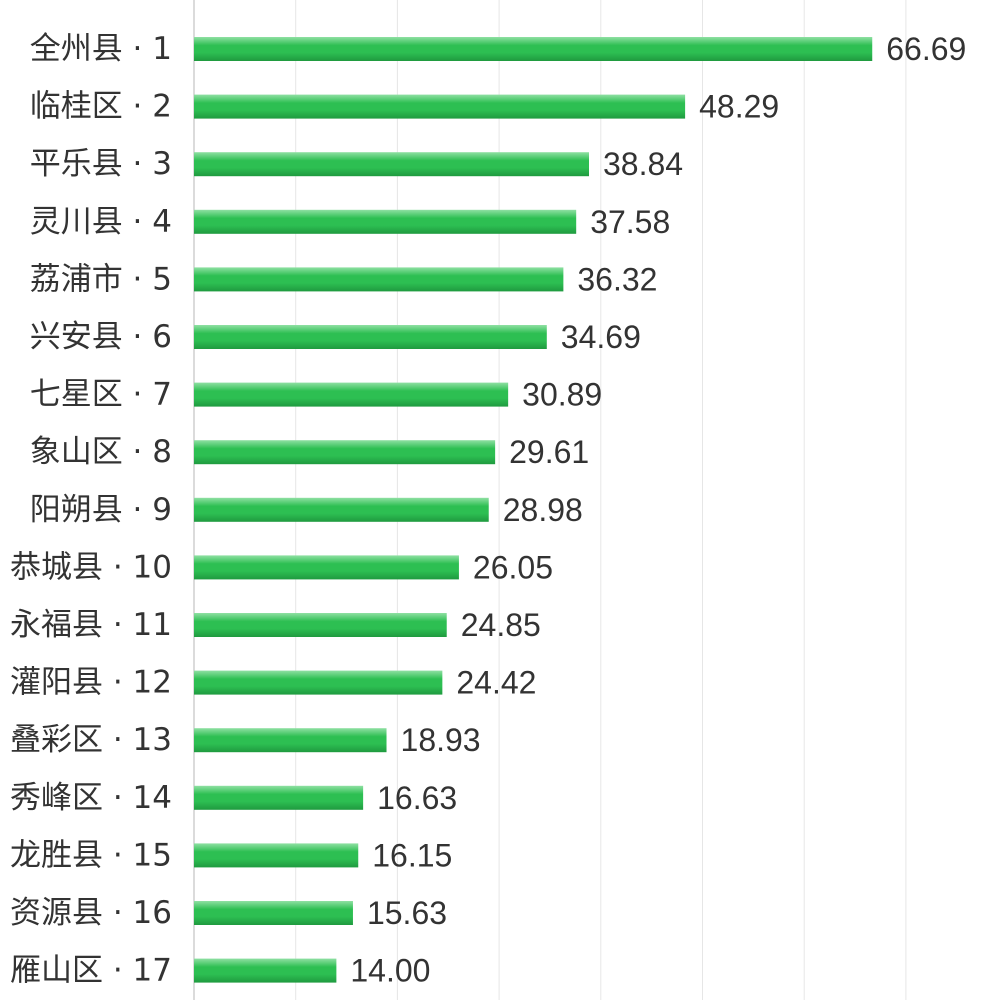 This screenshot has width=984, height=1000. What do you see at coordinates (91, 567) in the screenshot?
I see `category-label: 恭城县 · 10` at bounding box center [91, 567].